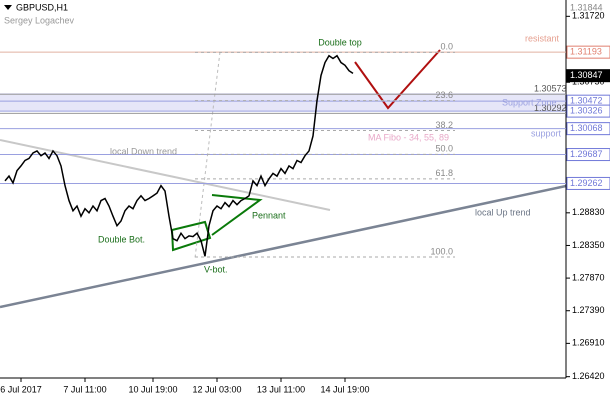 The height and width of the screenshot is (400, 610). I want to click on level-label: 1.30472, so click(586, 101).